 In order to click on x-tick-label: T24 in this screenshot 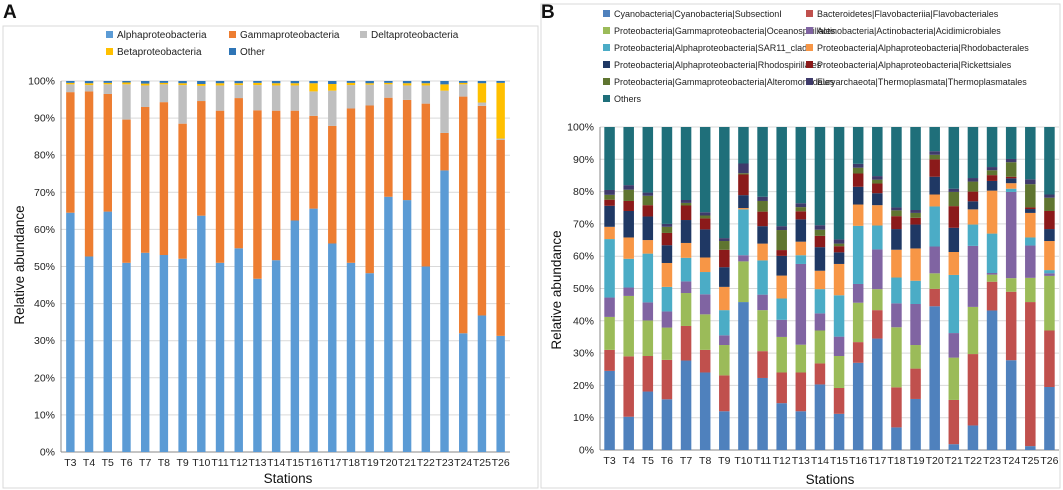, I will do `click(1011, 461)`.